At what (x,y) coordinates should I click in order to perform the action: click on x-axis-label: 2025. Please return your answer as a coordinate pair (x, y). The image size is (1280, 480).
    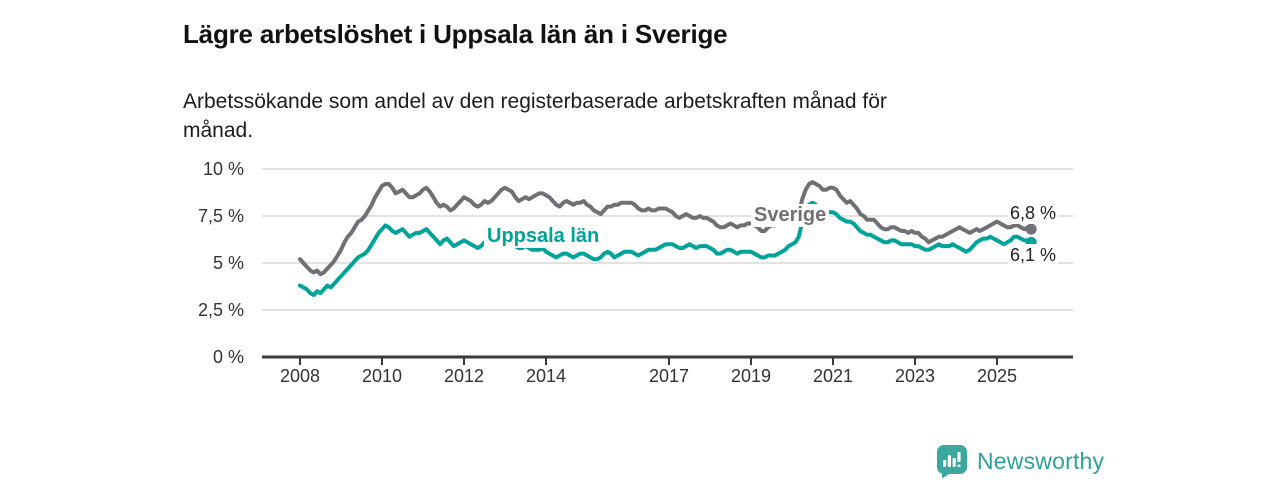
    Looking at the image, I should click on (997, 376).